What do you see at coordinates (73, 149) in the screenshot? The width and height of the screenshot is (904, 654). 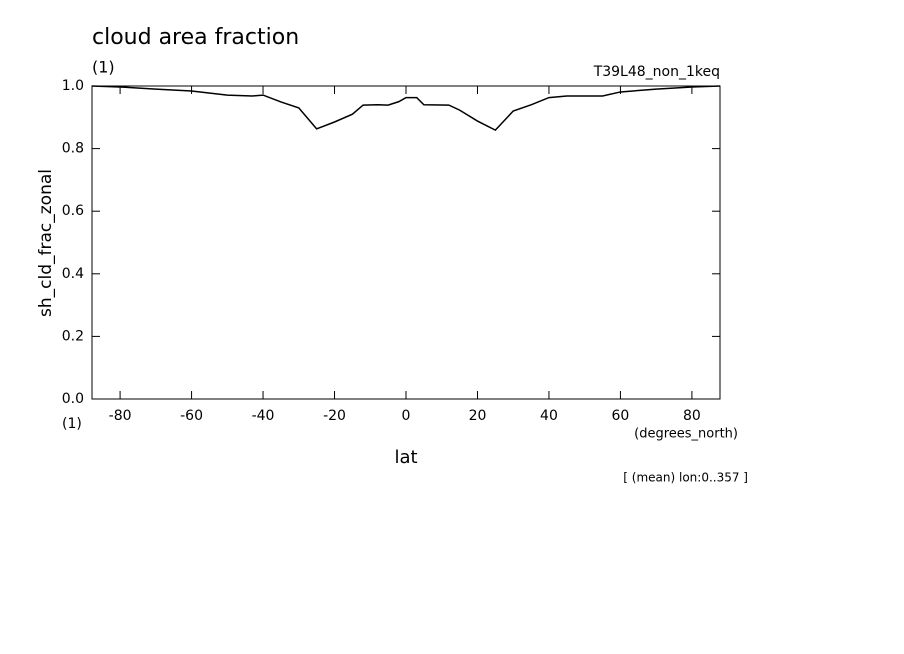 I see `y-tick-label: 0.8` at bounding box center [73, 149].